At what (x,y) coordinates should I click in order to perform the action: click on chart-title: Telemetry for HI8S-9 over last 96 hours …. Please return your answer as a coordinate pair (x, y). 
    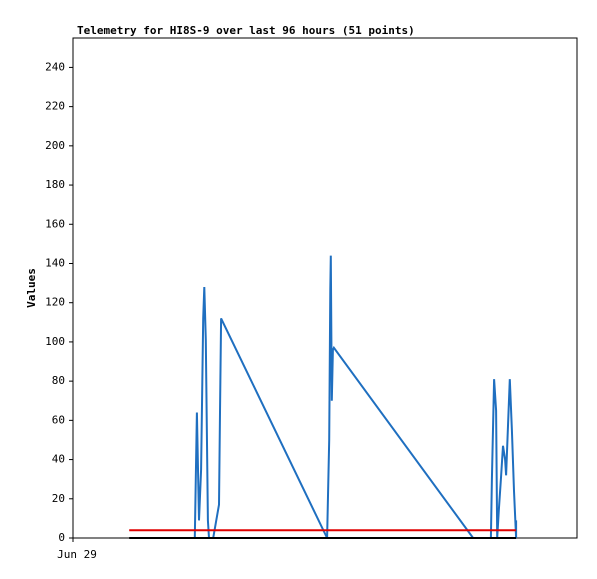
    Looking at the image, I should click on (246, 30).